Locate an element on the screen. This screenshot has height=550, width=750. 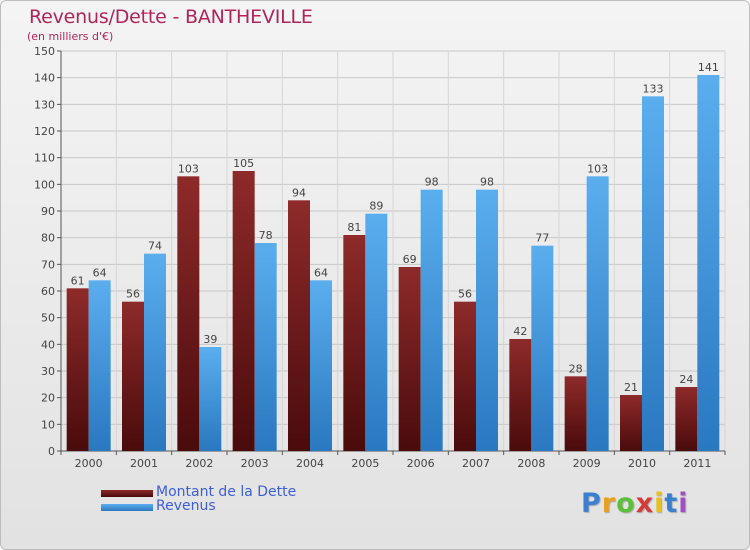
data-label: 89 is located at coordinates (376, 206).